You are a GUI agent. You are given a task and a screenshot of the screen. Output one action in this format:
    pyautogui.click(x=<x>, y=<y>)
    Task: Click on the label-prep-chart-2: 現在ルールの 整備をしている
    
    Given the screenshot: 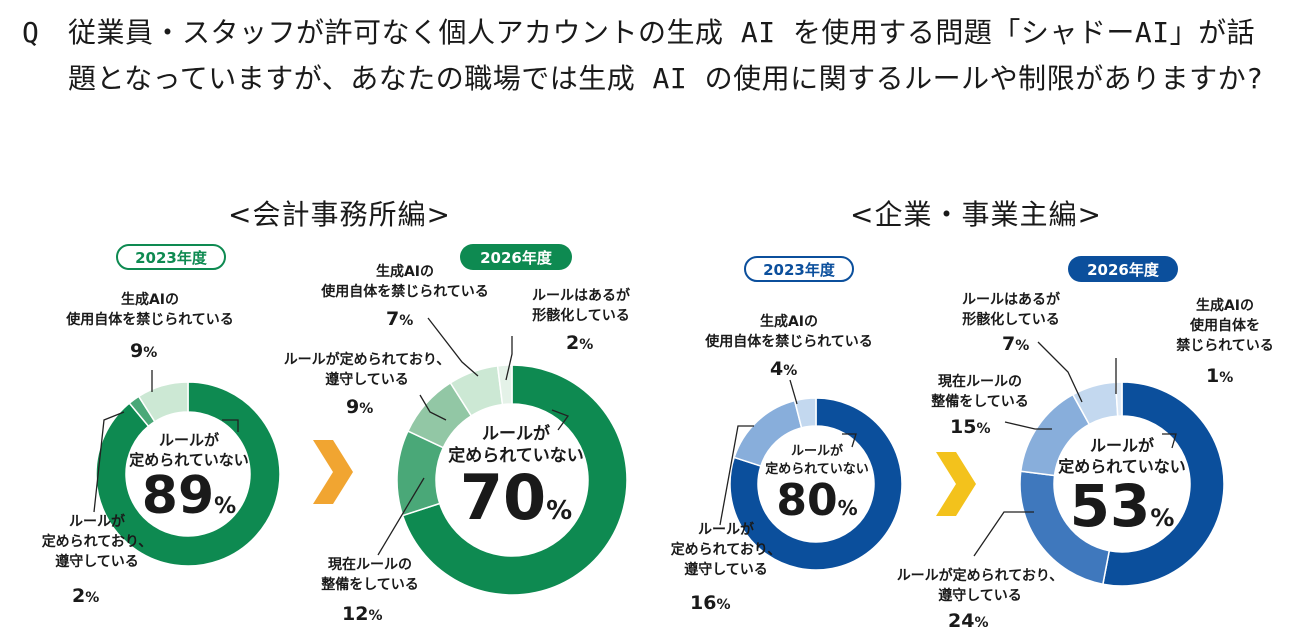 What is the action you would take?
    pyautogui.click(x=370, y=575)
    